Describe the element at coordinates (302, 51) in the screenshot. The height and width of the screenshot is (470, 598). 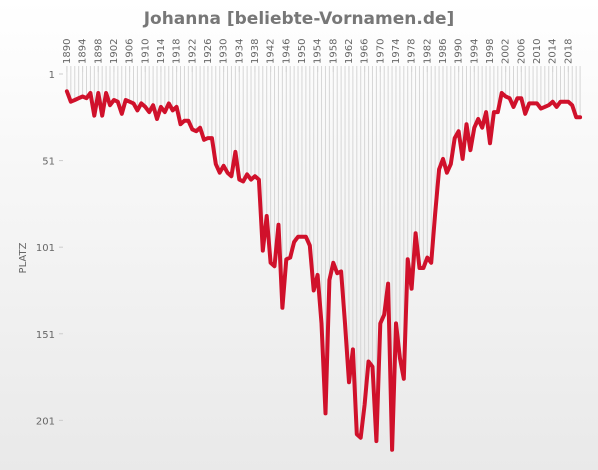
I see `x-tick-label: 1950` at that location.